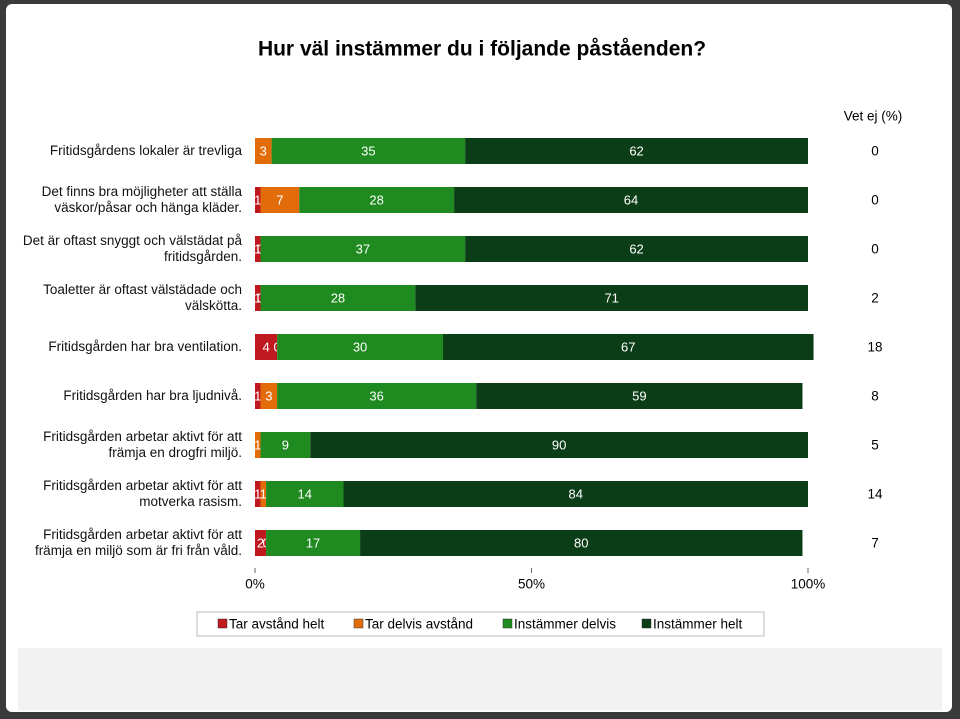  I want to click on extra-header: Vet ej (%), so click(873, 116).